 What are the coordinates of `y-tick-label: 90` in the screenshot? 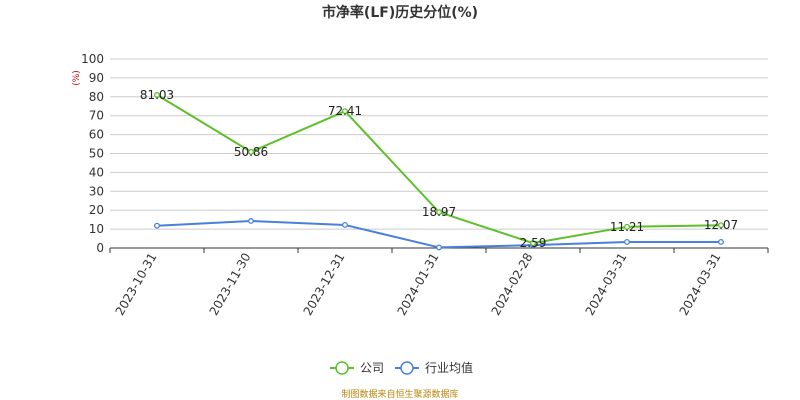 It's located at (96, 78).